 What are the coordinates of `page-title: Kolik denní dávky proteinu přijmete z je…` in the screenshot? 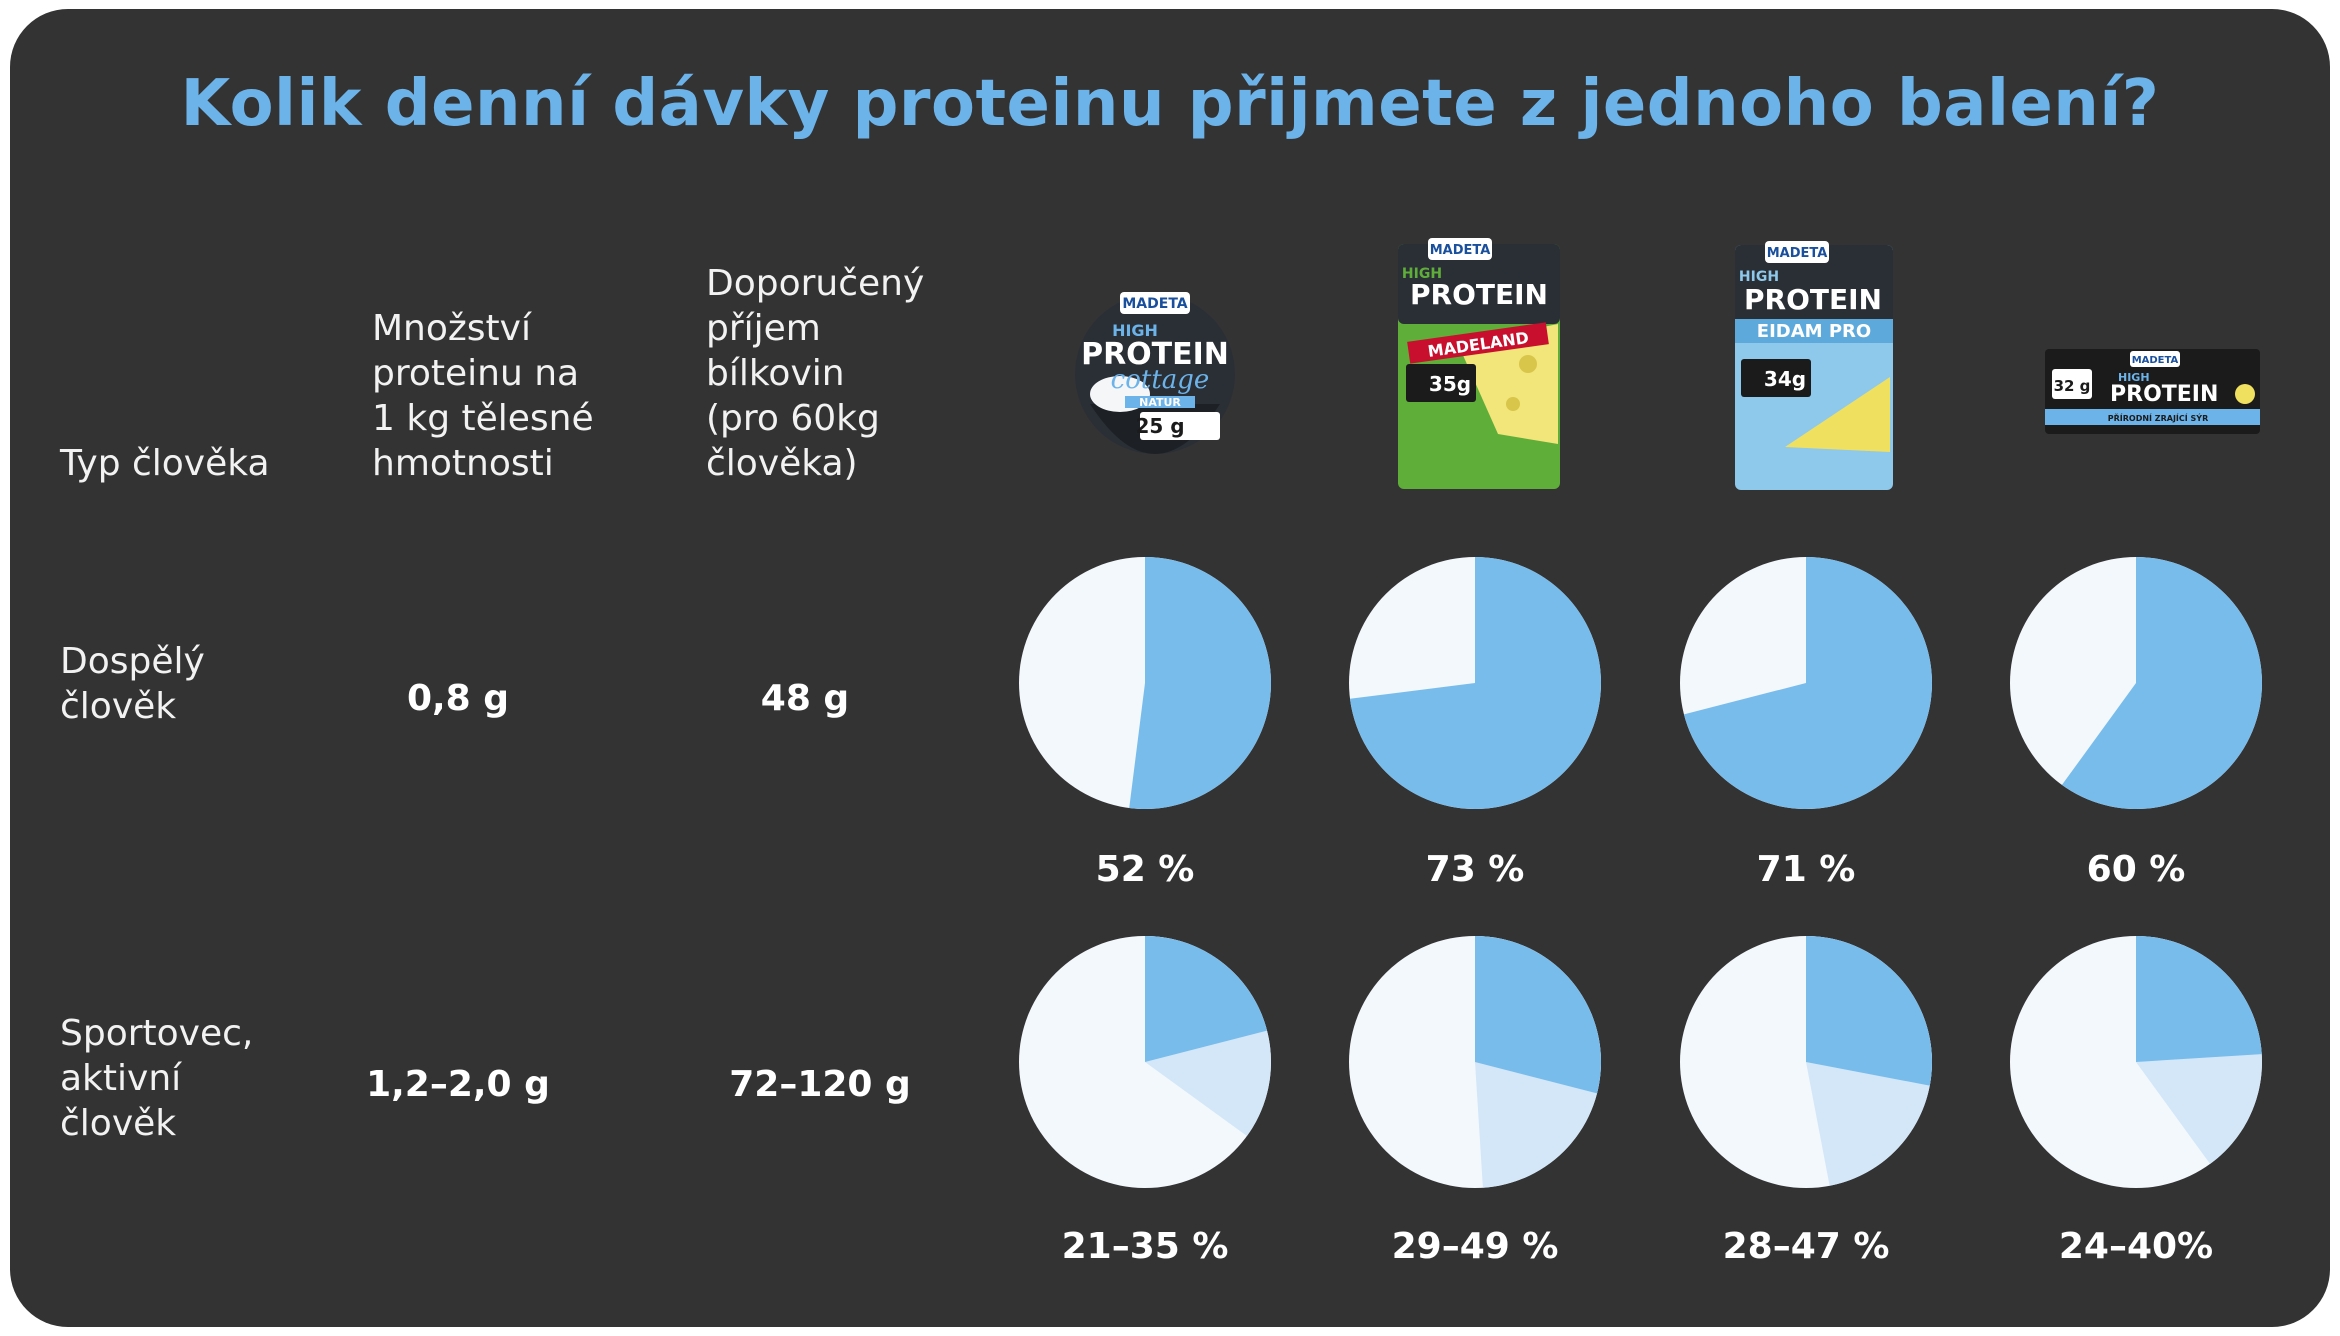 It's located at (1170, 104).